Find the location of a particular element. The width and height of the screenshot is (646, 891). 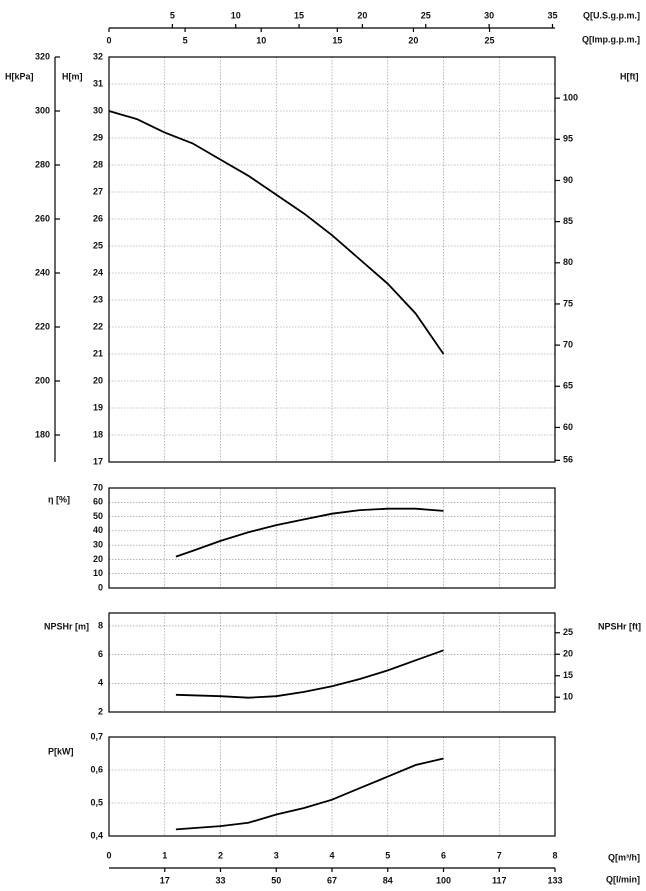

y-tick-label: 10 is located at coordinates (98, 573).